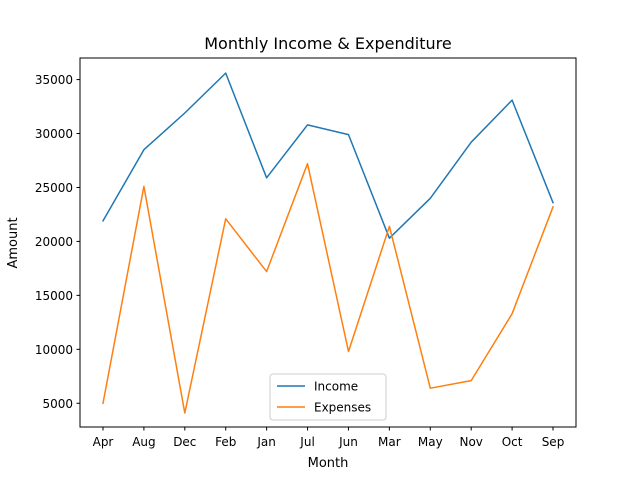 This screenshot has height=480, width=640. What do you see at coordinates (329, 438) in the screenshot?
I see `x-axis-ticks: Apr Aug Dec Feb Jan Jul Jun Mar May Nov Oct Sep` at bounding box center [329, 438].